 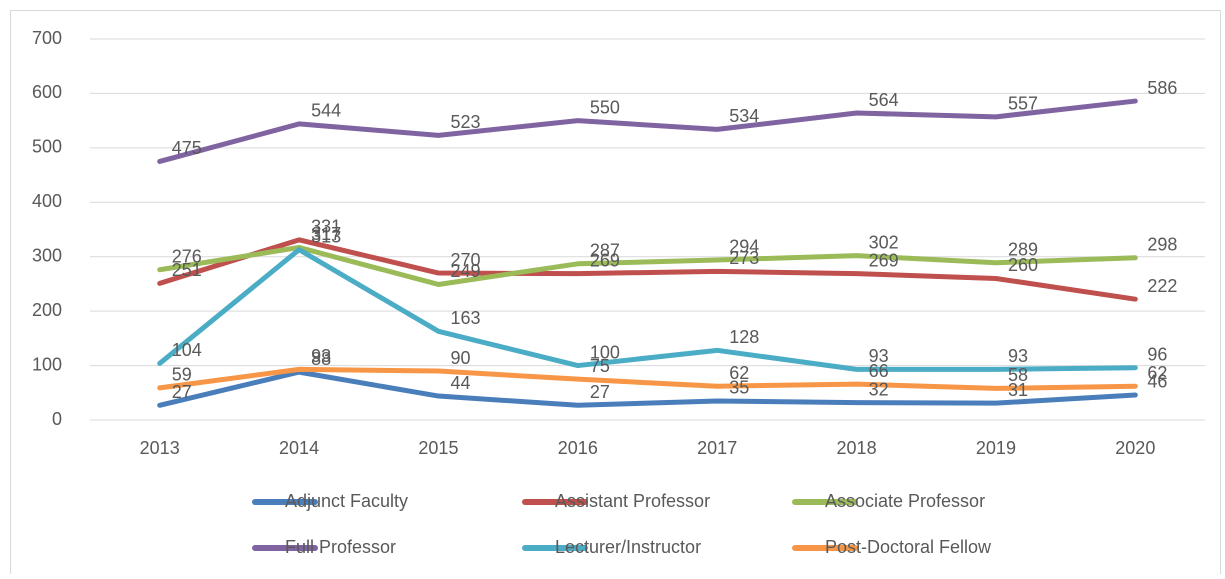 I want to click on data-label: 317, so click(x=326, y=234).